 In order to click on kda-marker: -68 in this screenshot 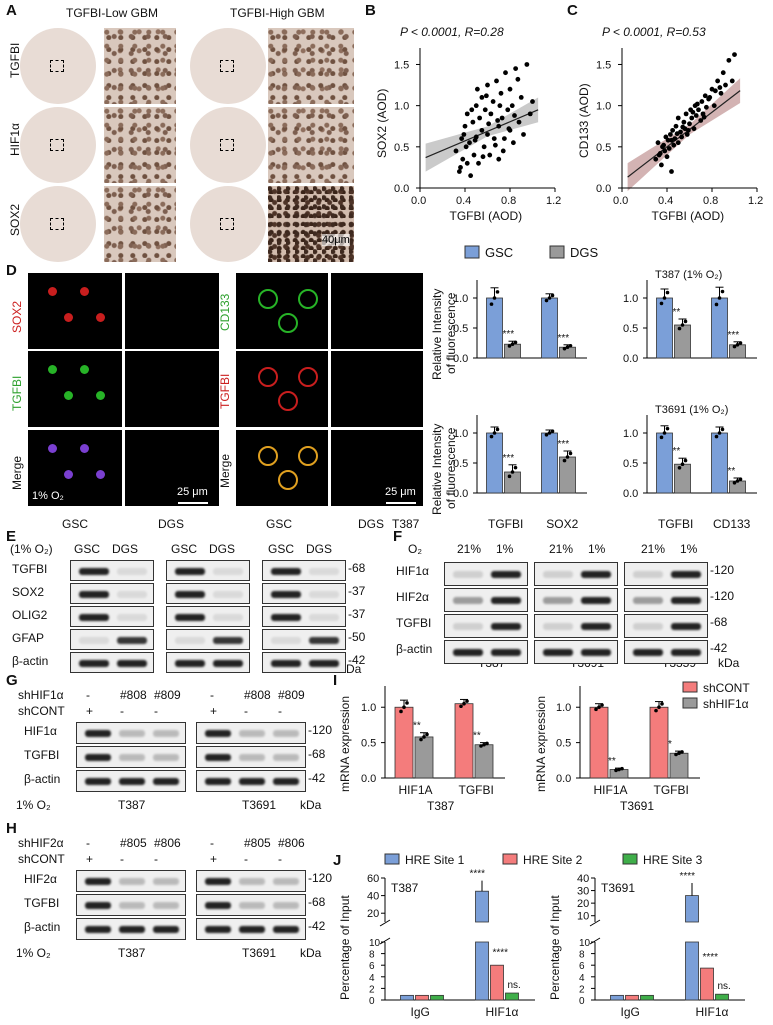, I will do `click(317, 902)`.